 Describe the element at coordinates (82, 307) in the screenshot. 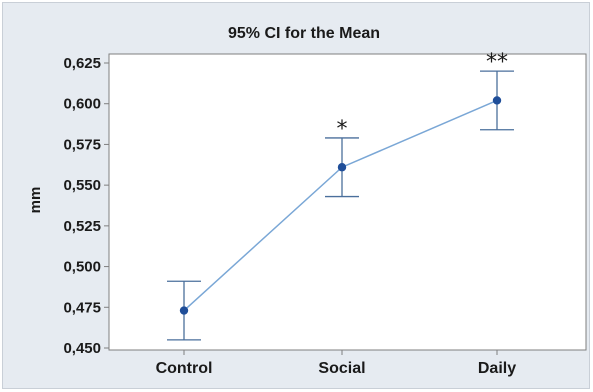

I see `y-tick-label: 0,475` at that location.